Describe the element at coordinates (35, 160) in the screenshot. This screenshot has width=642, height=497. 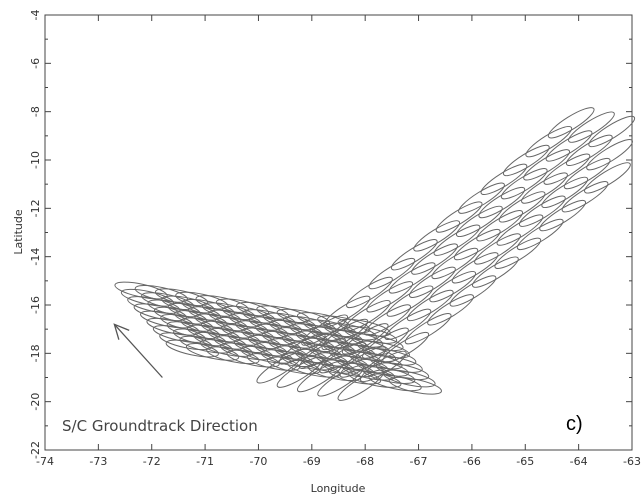
I see `y-tick-label: -10` at that location.